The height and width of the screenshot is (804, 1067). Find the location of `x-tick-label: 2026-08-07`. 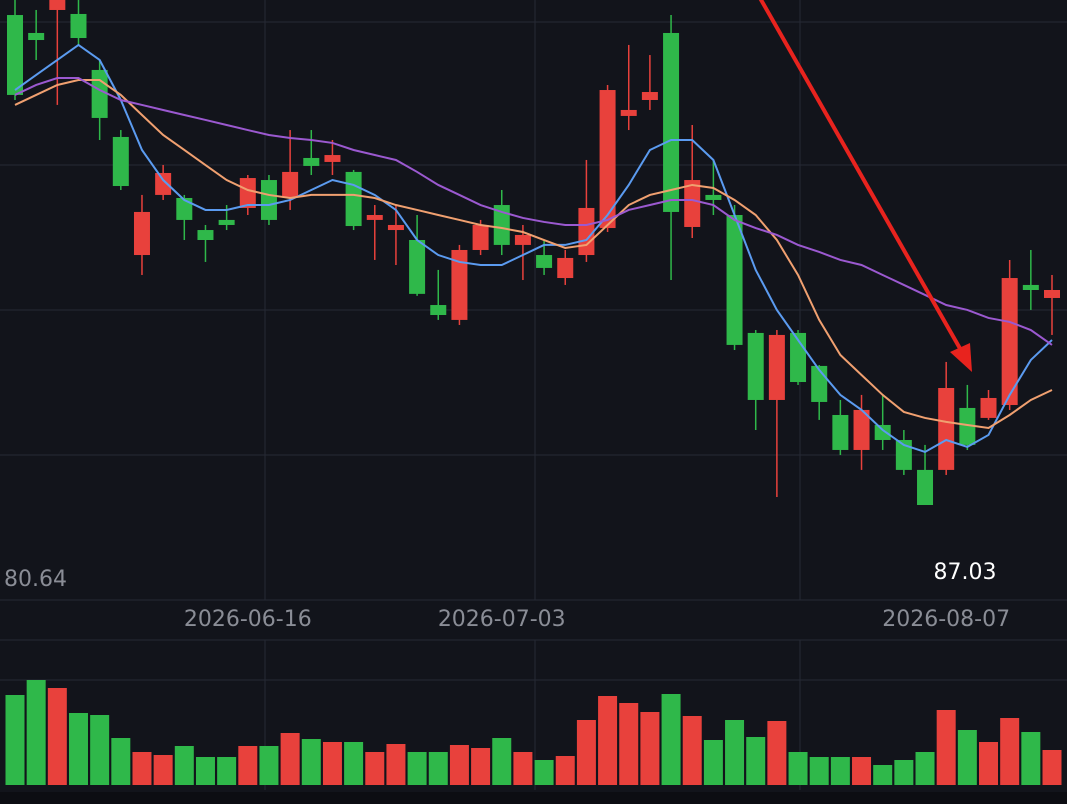

x-tick-label: 2026-08-07 is located at coordinates (946, 619).